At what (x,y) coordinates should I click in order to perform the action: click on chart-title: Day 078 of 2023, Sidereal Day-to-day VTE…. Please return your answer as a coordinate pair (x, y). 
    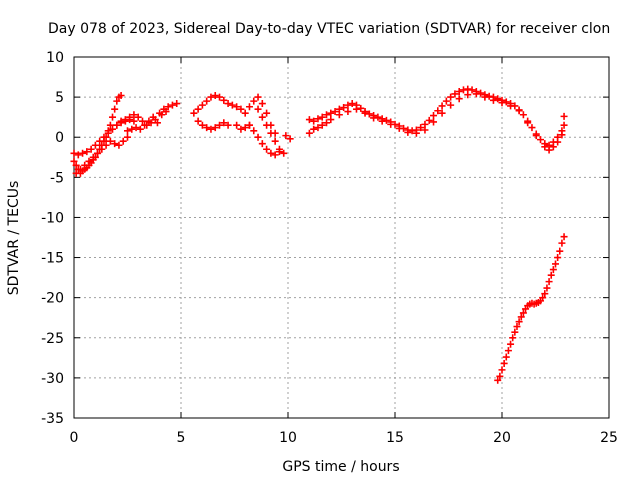
    Looking at the image, I should click on (329, 29).